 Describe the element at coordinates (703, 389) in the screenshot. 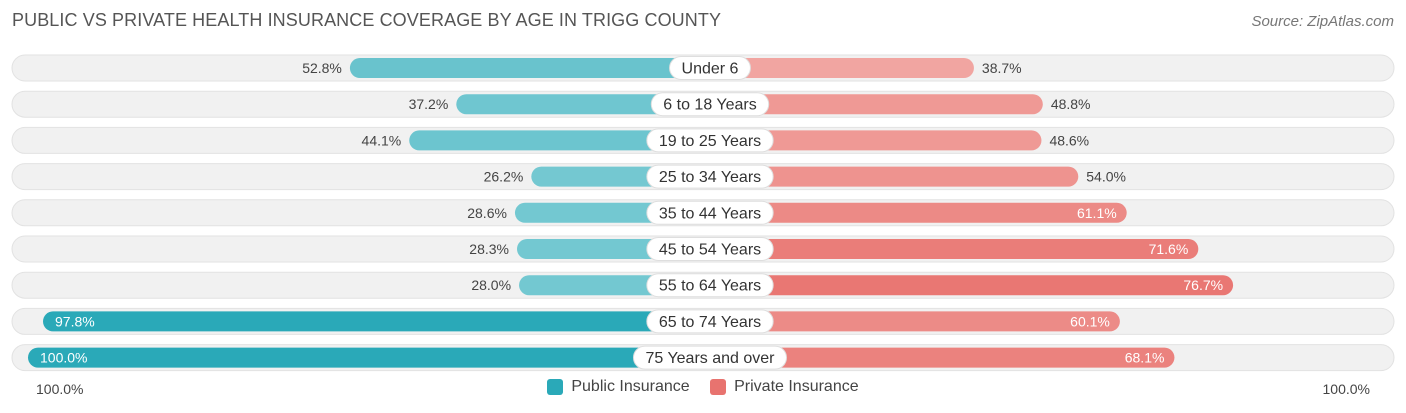

I see `legend: Public Insurance Private Insurance` at that location.